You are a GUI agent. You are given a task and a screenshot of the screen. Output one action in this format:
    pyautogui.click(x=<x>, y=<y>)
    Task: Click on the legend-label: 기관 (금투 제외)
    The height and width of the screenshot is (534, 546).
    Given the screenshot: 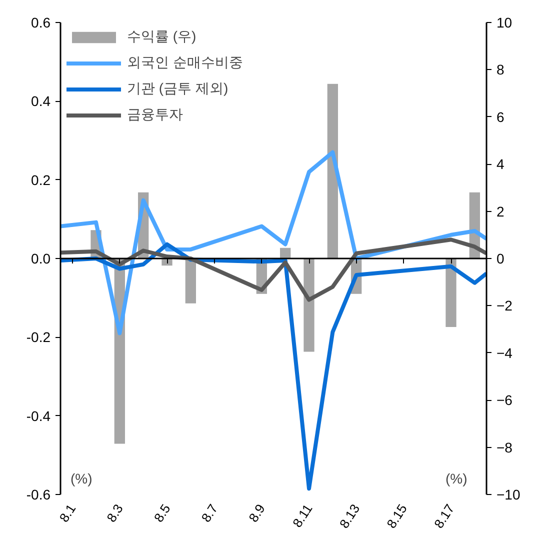 What is the action you would take?
    pyautogui.click(x=177, y=89)
    